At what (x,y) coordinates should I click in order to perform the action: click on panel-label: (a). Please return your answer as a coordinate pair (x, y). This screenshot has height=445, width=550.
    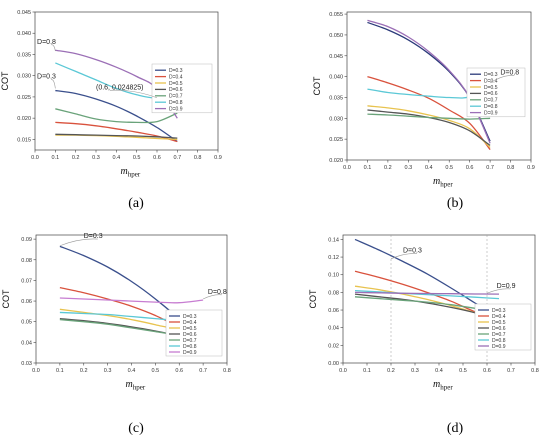
    Looking at the image, I should click on (136, 203).